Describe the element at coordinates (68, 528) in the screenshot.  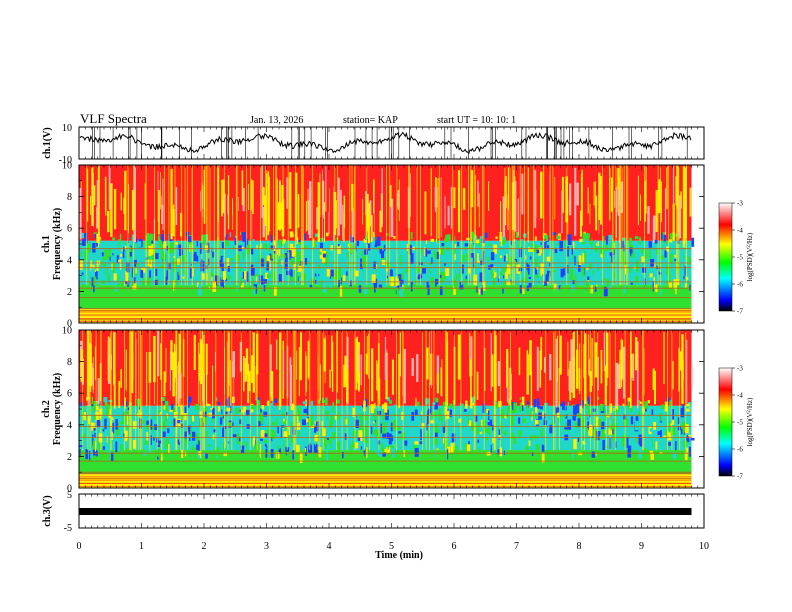
I see `ch3-ytick-bottom: -5` at that location.